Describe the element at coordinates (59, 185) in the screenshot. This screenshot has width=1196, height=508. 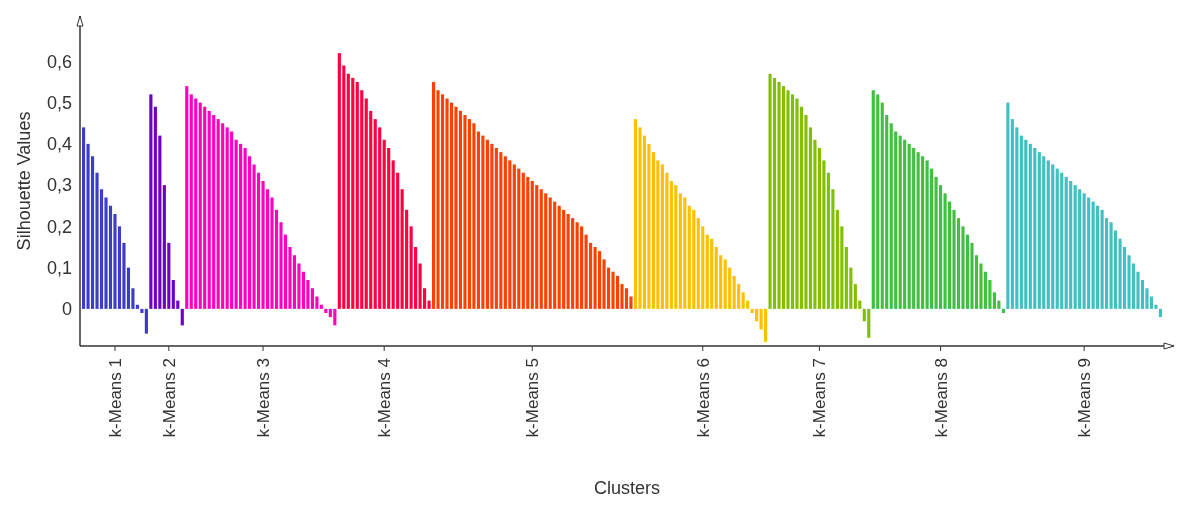
I see `y-tick-label: 0,3` at that location.